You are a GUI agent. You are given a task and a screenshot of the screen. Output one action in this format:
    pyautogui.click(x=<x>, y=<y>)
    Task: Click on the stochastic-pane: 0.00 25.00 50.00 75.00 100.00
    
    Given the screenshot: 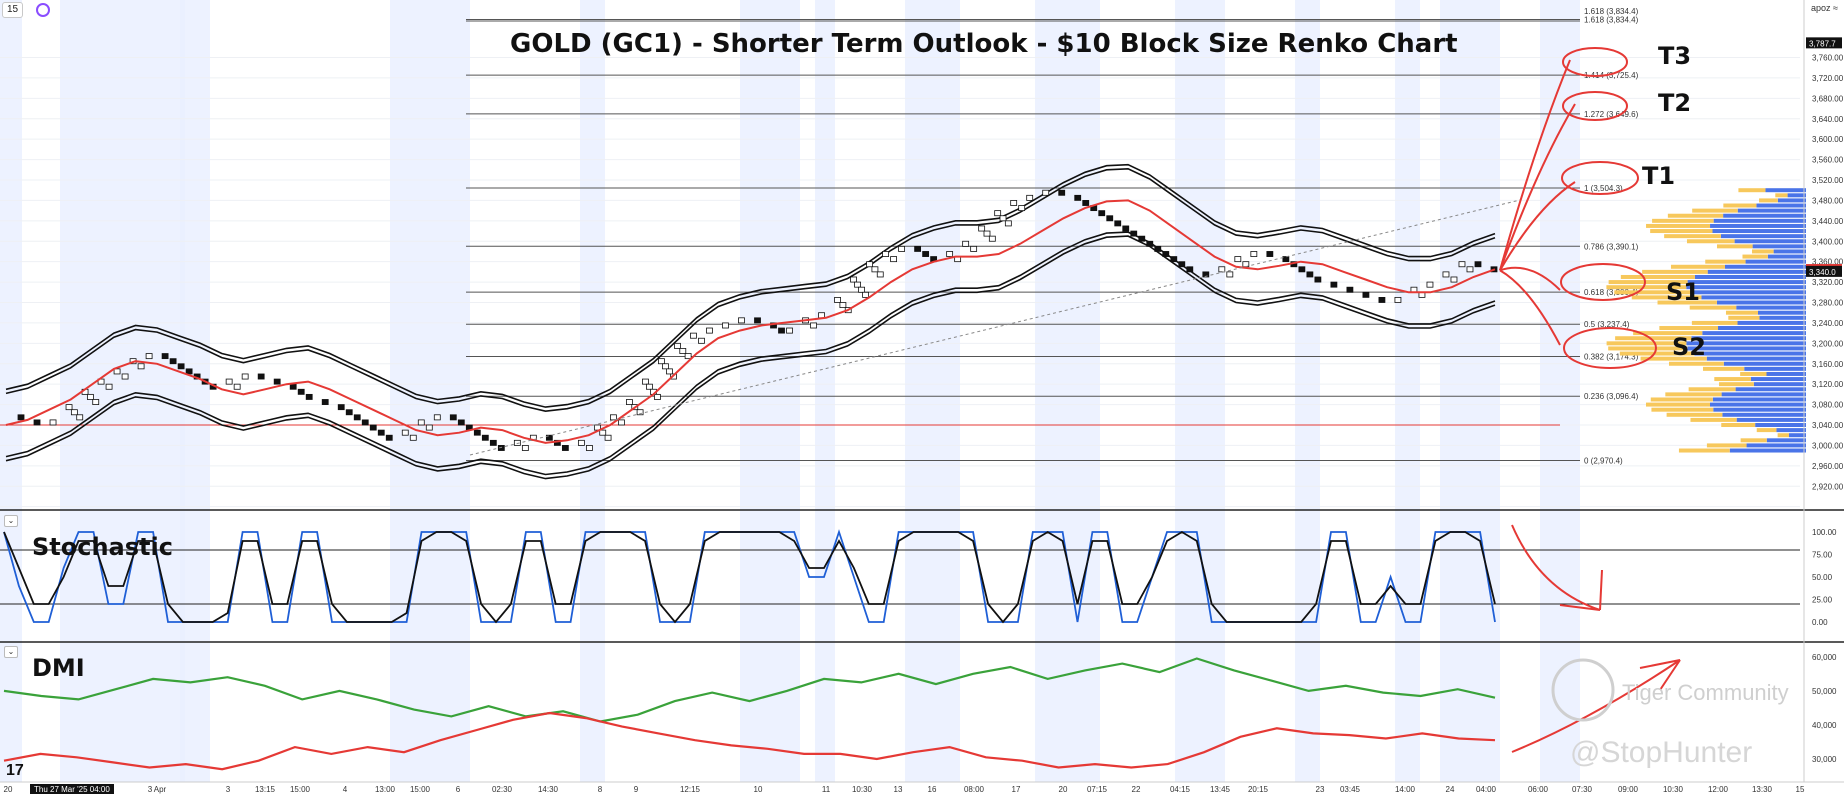 What is the action you would take?
    pyautogui.click(x=918, y=577)
    